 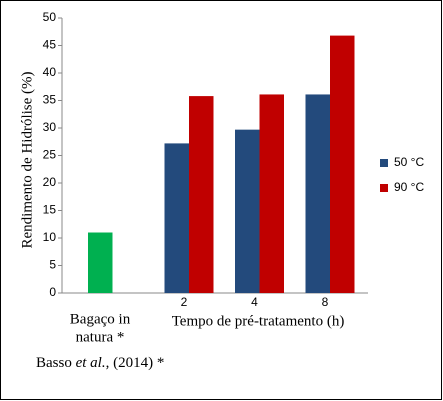 I want to click on x-axis-title: Tempo de pré-tratamento (h), so click(x=258, y=321).